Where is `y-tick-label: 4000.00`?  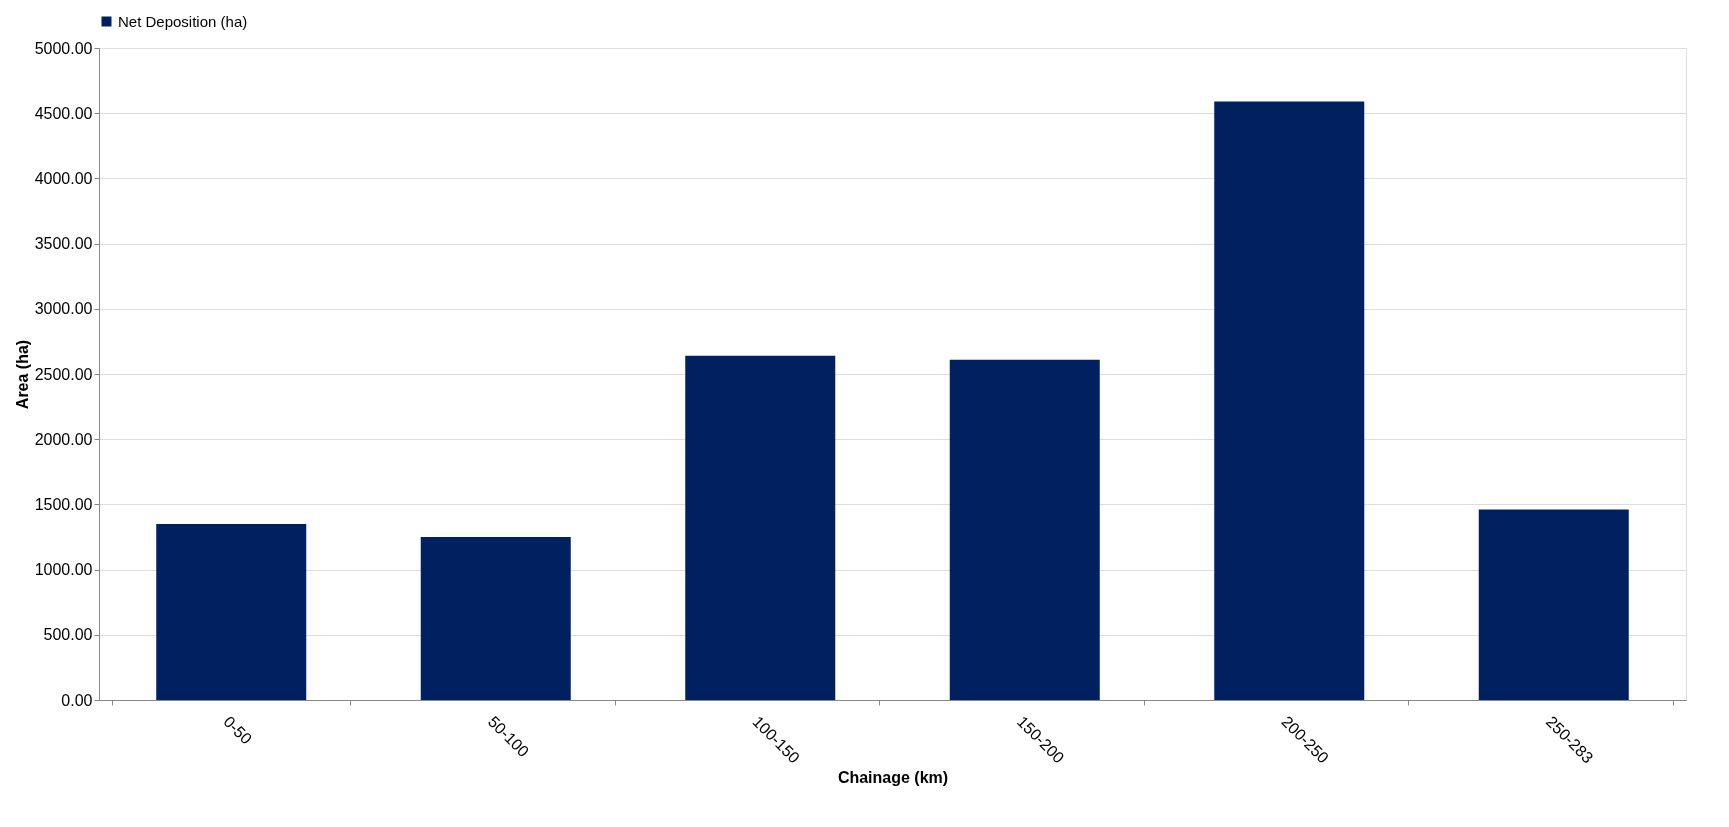 y-tick-label: 4000.00 is located at coordinates (63, 178).